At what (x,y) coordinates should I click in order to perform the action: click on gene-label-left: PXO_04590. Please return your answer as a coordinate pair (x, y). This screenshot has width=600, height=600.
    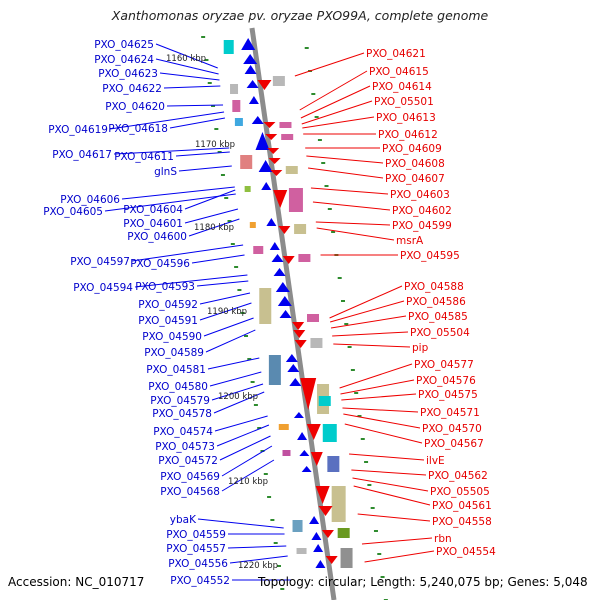
    Looking at the image, I should click on (172, 337).